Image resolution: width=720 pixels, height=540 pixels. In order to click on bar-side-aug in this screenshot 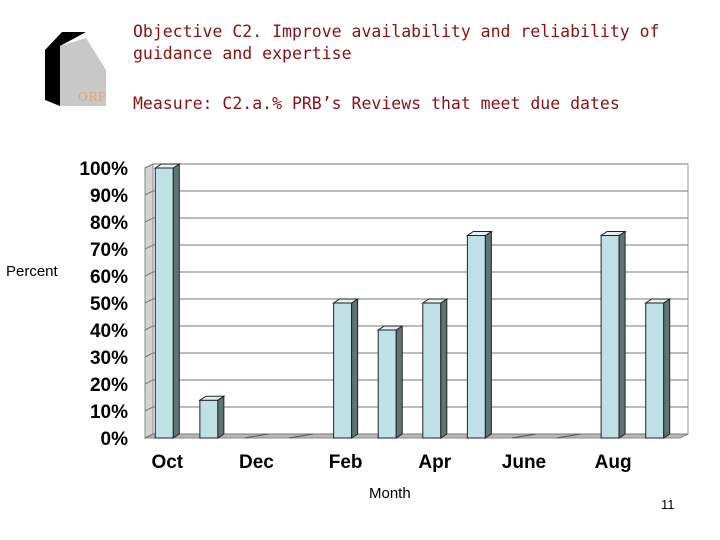, I will do `click(622, 334)`.